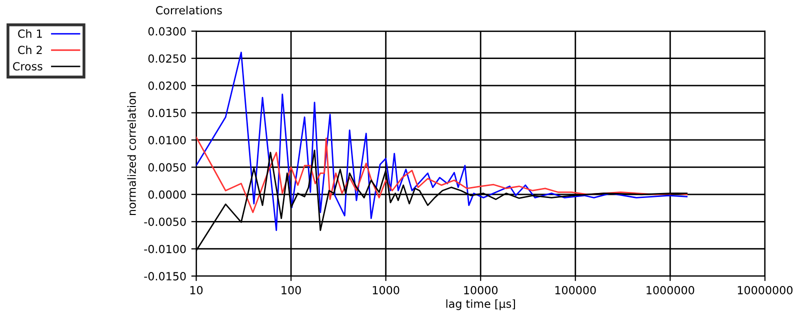 Image resolution: width=801 pixels, height=321 pixels. What do you see at coordinates (480, 304) in the screenshot?
I see `x-axis-title: lag time [µs]` at bounding box center [480, 304].